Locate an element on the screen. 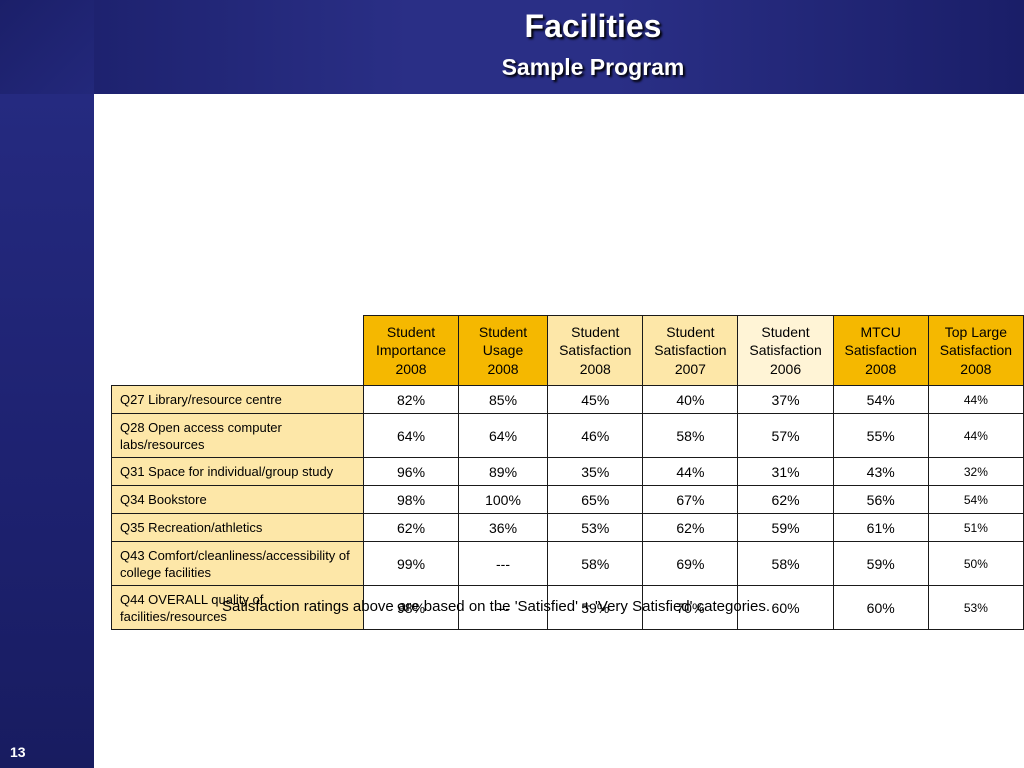 Image resolution: width=1024 pixels, height=768 pixels. table-cell: 67% is located at coordinates (690, 499).